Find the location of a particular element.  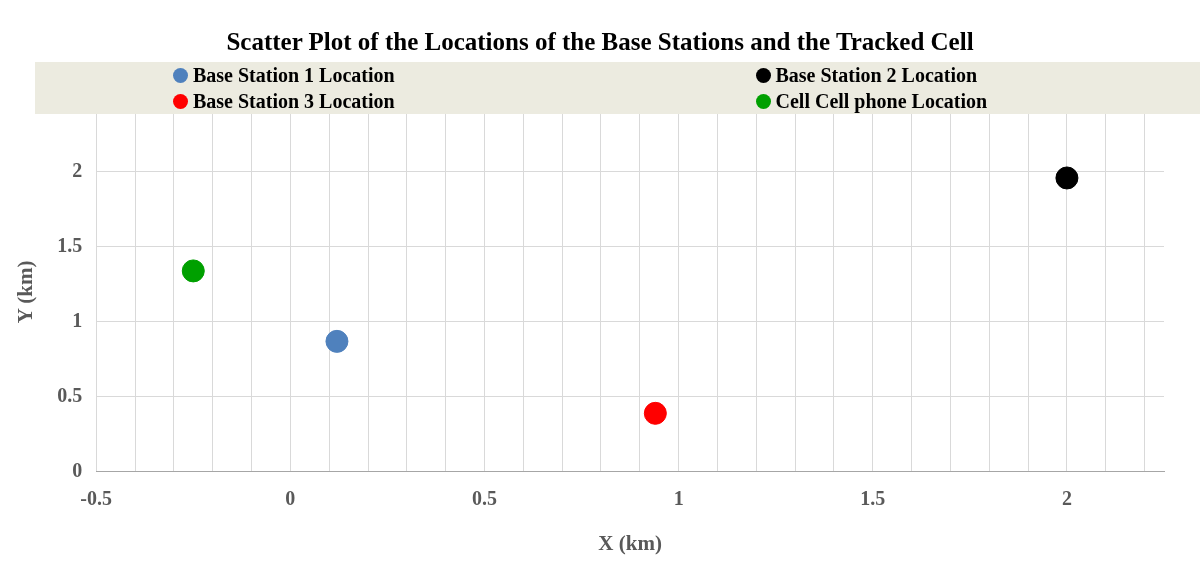

legend-label: Base Station 2 Location is located at coordinates (876, 75).